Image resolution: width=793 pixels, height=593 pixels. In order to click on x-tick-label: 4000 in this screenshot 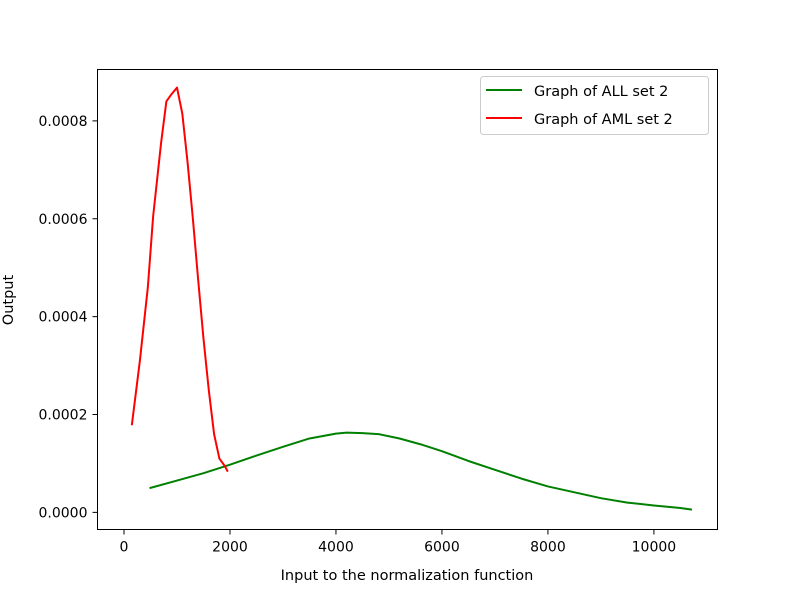, I will do `click(336, 548)`.